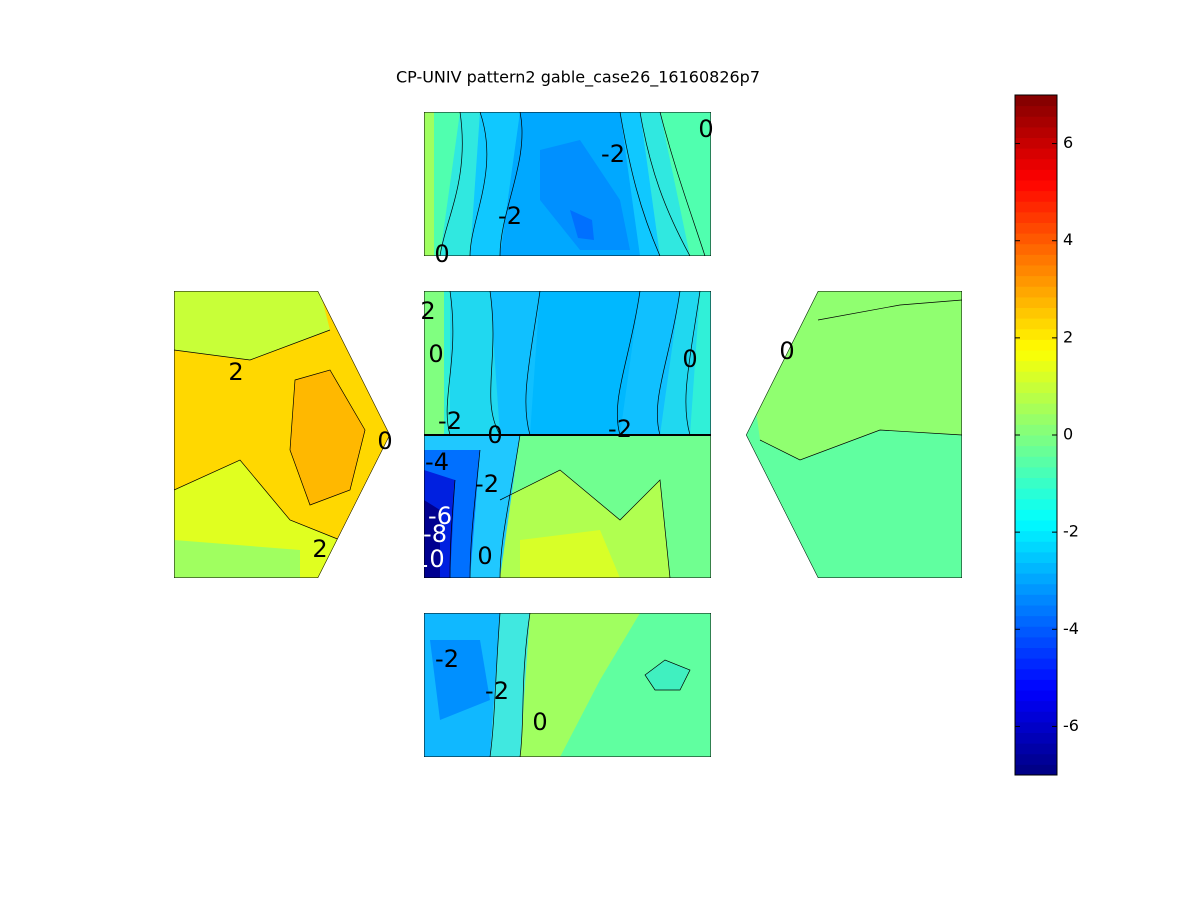  I want to click on colorbar-tick-label: 4, so click(1068, 239).